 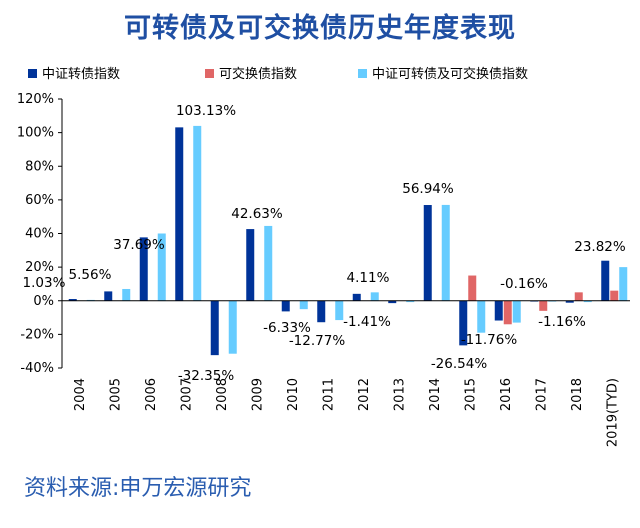 What do you see at coordinates (37, 334) in the screenshot?
I see `y-tick-label: -20%` at bounding box center [37, 334].